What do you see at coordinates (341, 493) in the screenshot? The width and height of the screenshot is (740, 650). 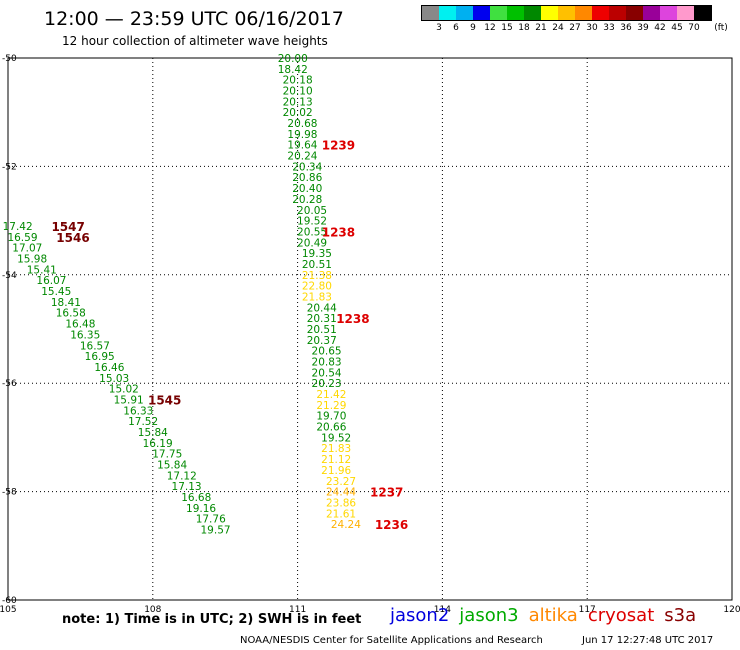 I see `wave-height-label: 24.44` at bounding box center [341, 493].